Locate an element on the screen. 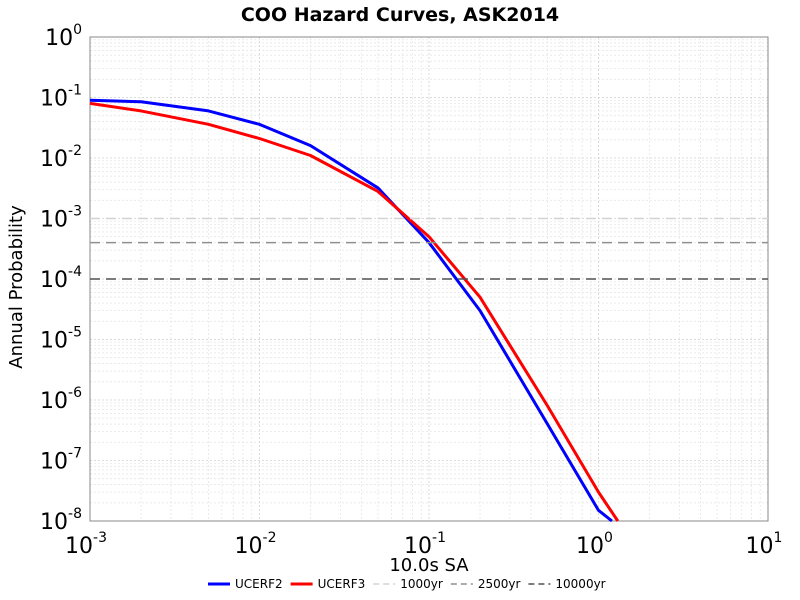 The width and height of the screenshot is (800, 600). legend-label: UCERF3 is located at coordinates (342, 584).